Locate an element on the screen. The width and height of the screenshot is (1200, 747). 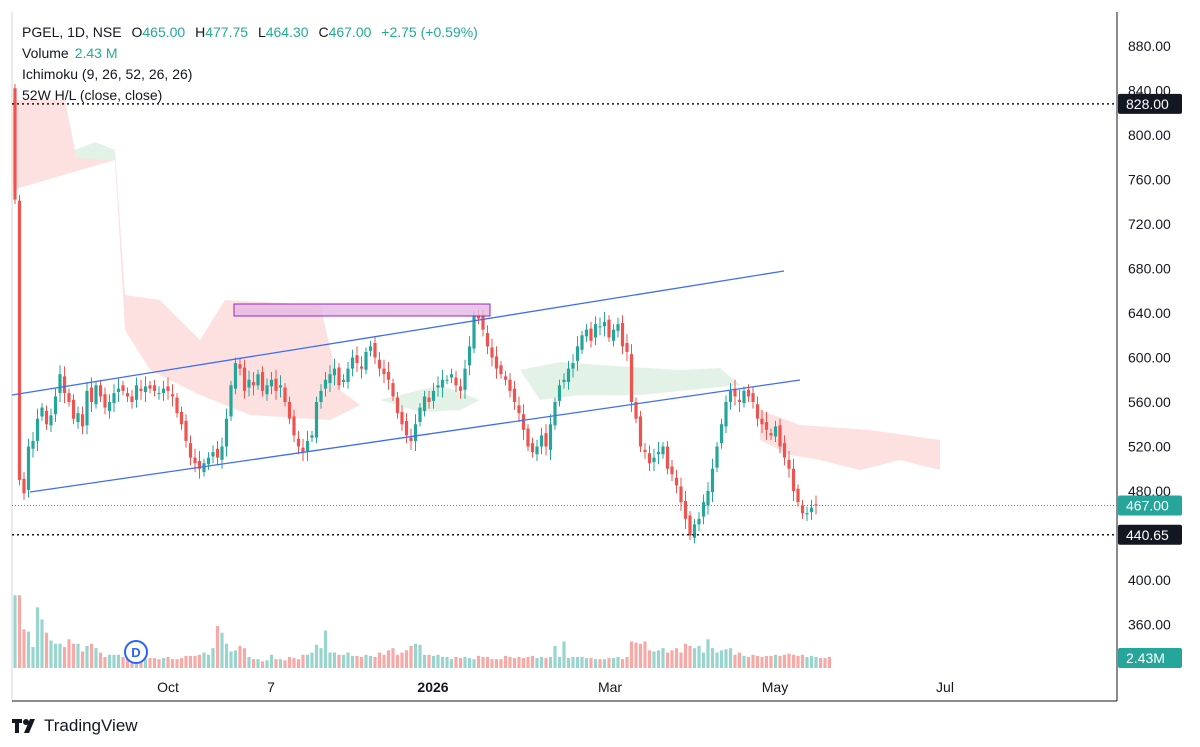
brand-name: TradingView is located at coordinates (91, 725).